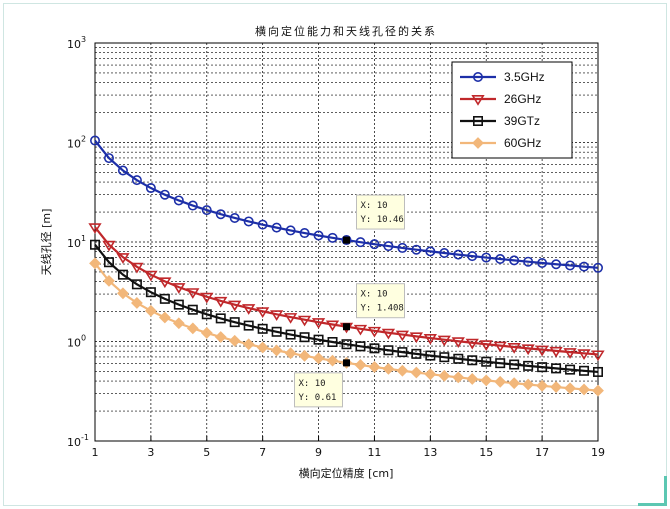 This screenshot has width=670, height=509. Describe the element at coordinates (262, 452) in the screenshot. I see `x-tick-label: 7` at that location.